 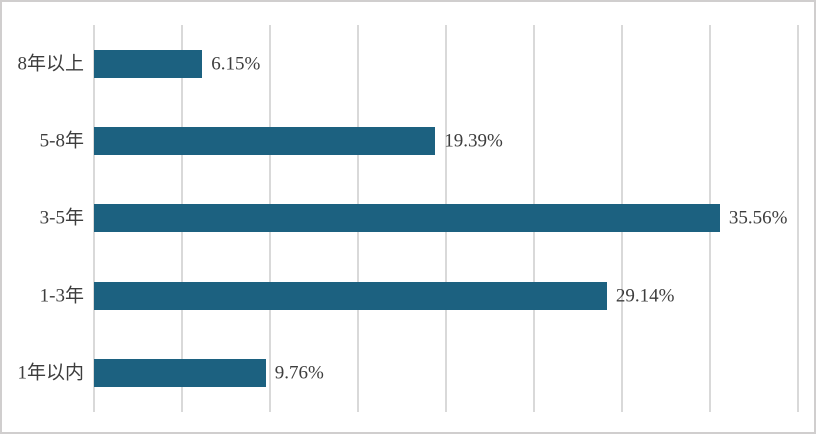 I want to click on category-label: 1-3年, so click(x=61, y=296).